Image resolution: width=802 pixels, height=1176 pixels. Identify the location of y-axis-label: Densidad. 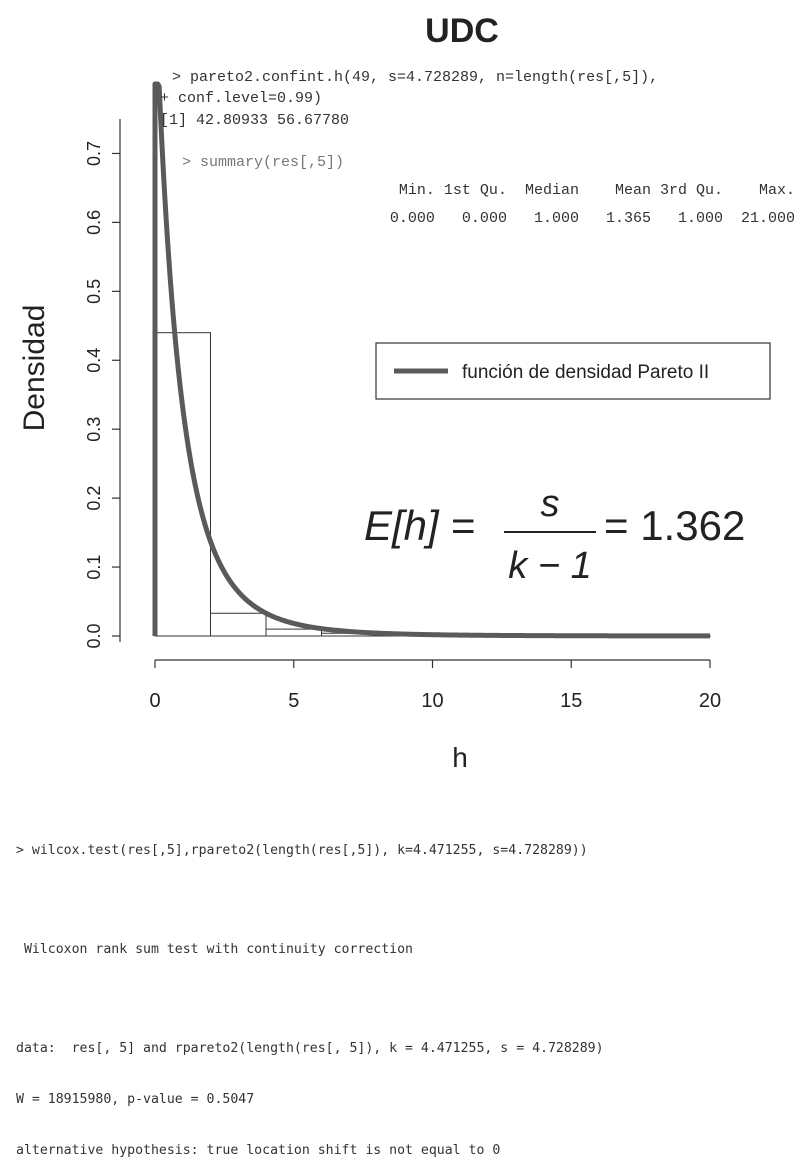
(34, 368).